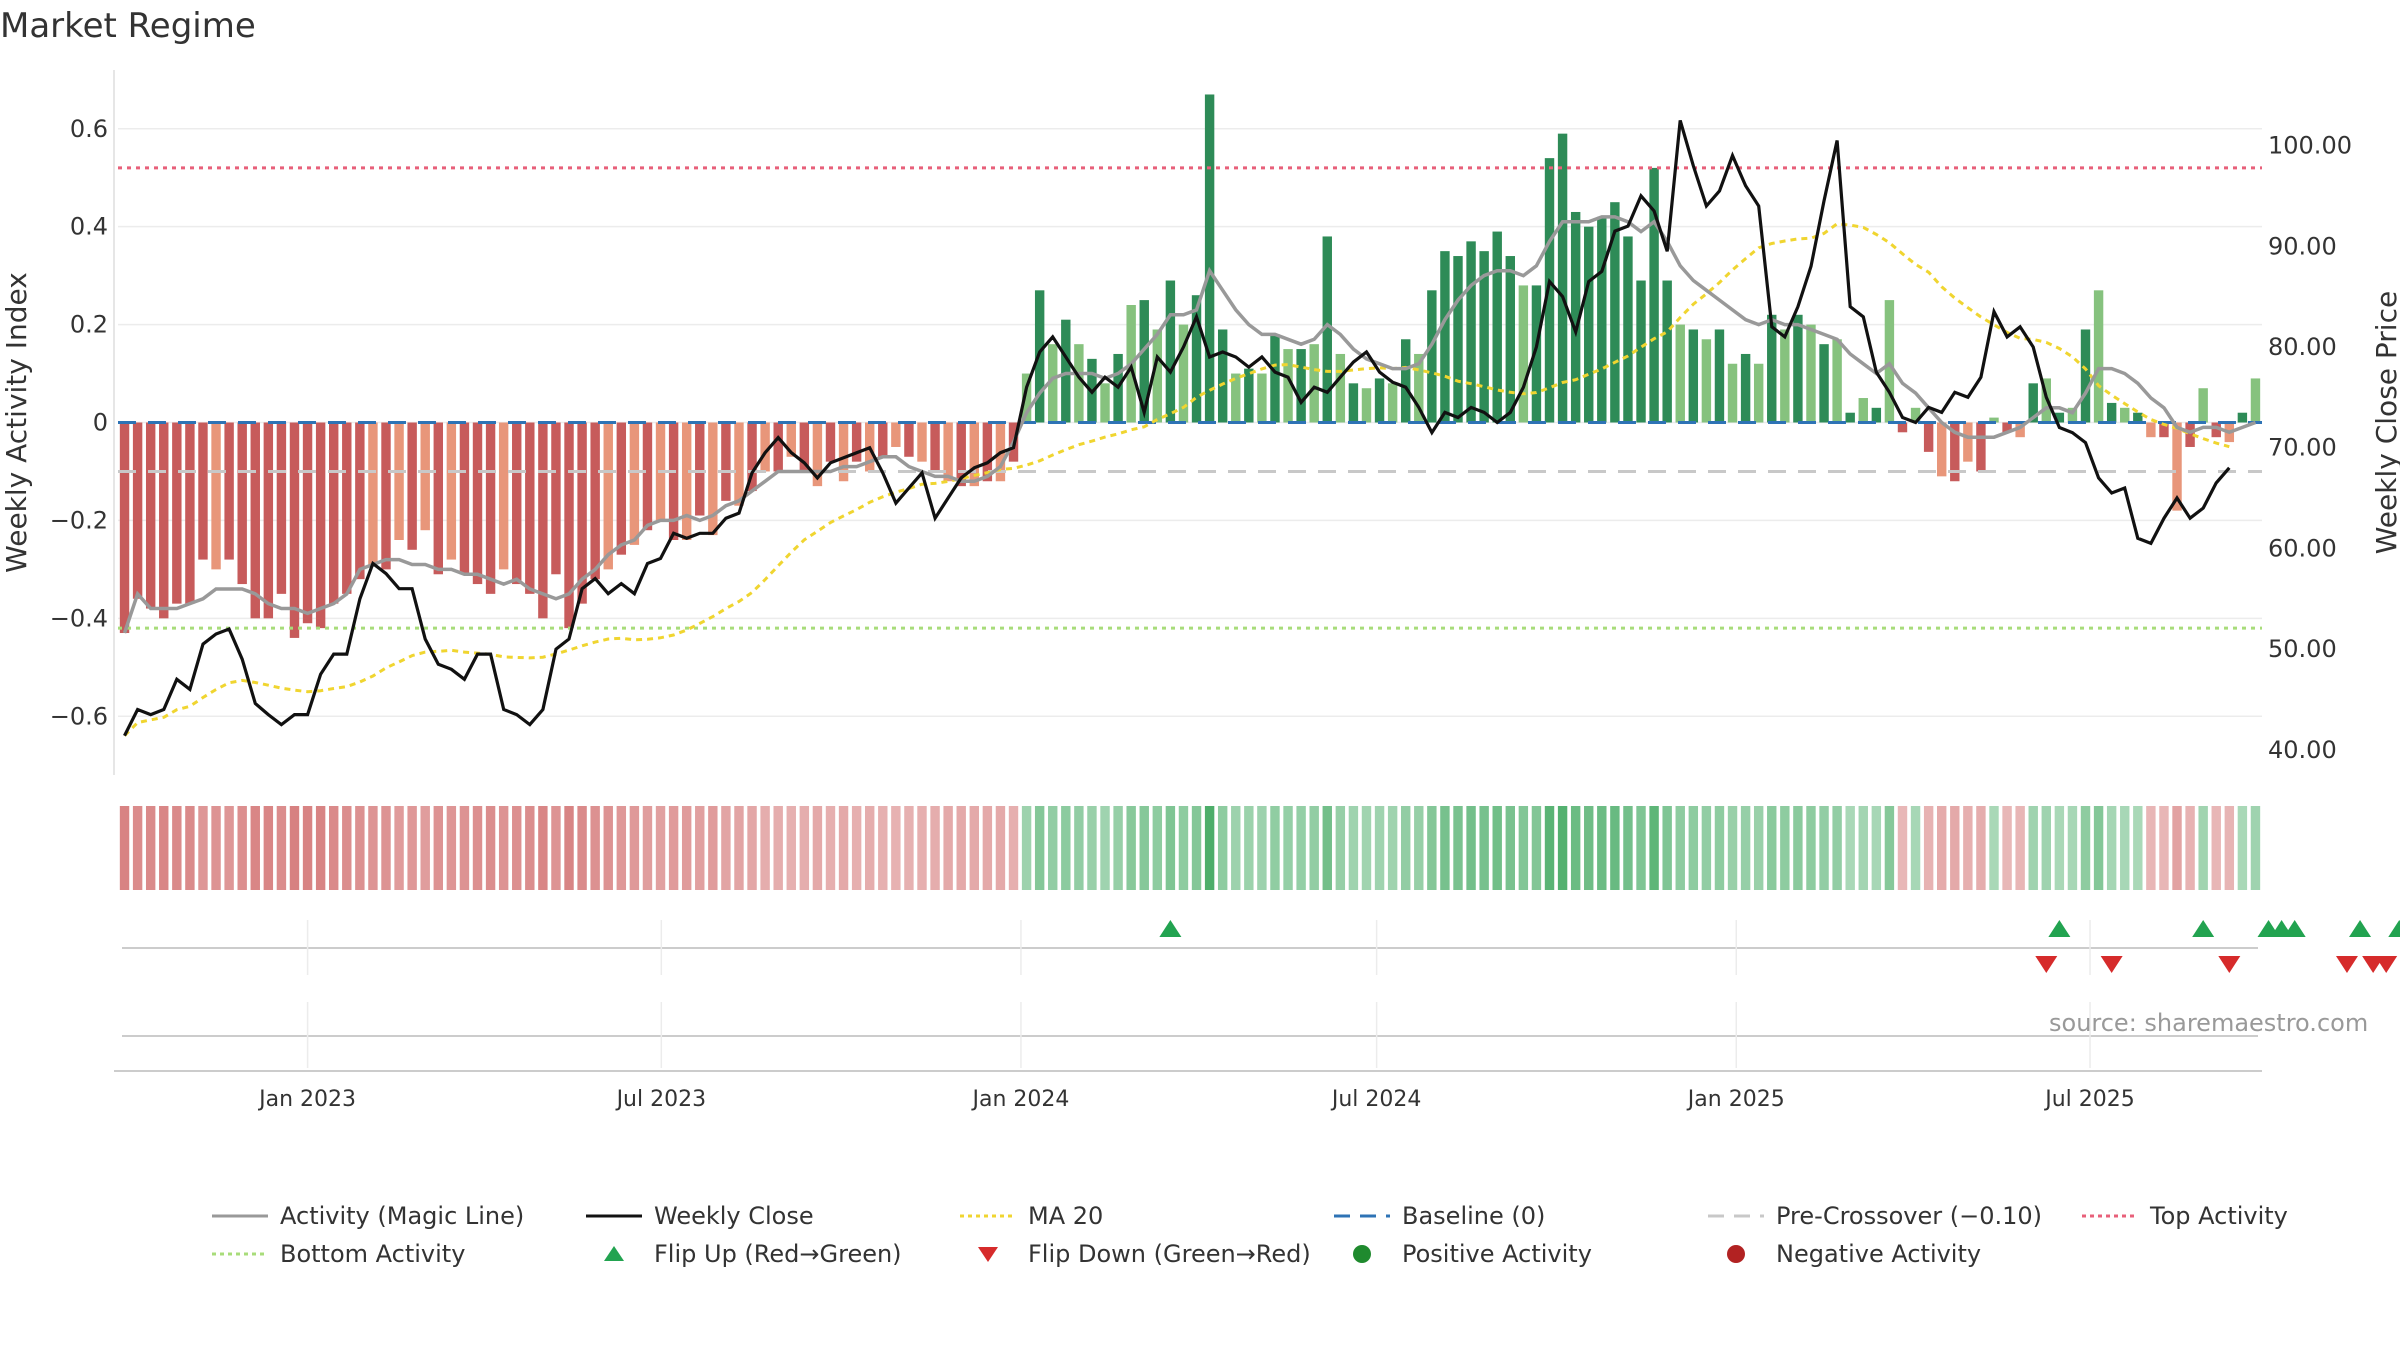  I want to click on y-tick-label: 0.6, so click(89, 129).